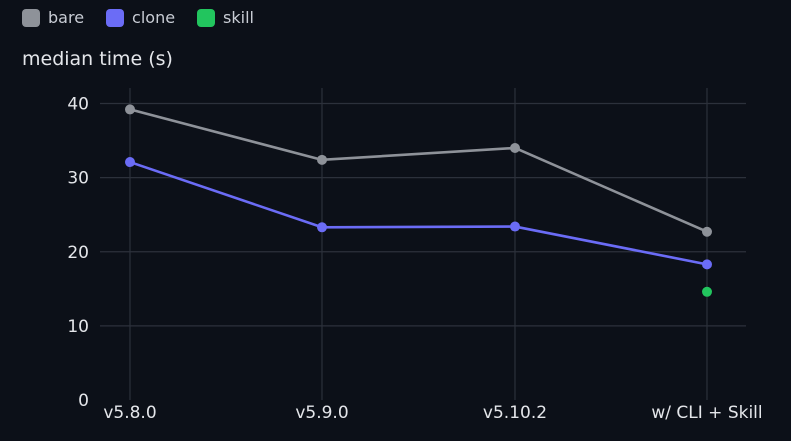 This screenshot has height=441, width=791. I want to click on legend-label-skill: skill, so click(238, 17).